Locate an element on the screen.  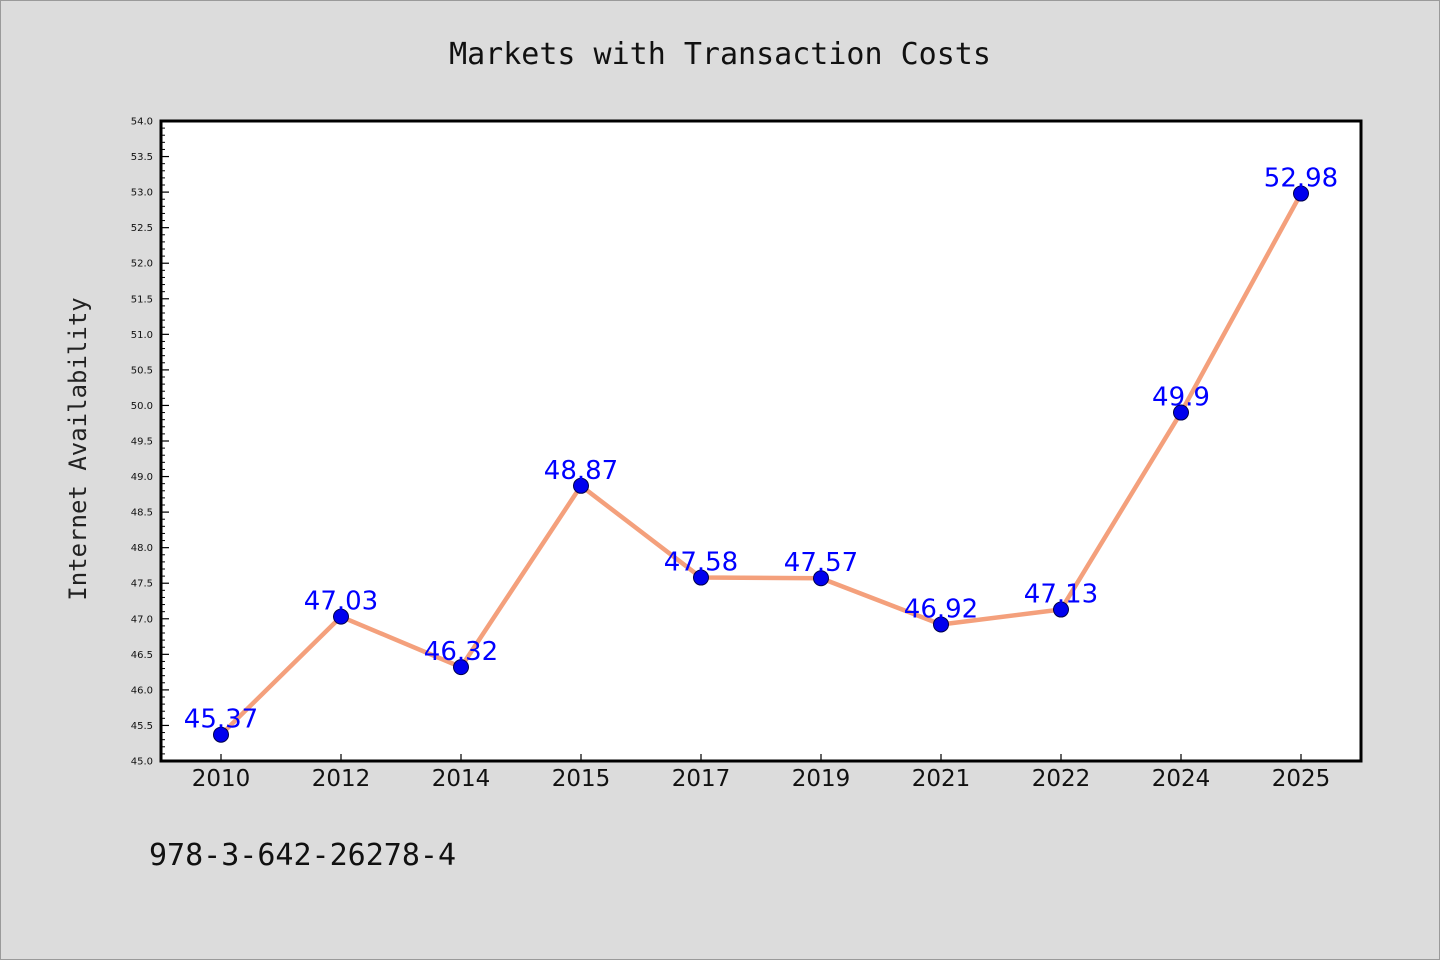
y-tick-label: 52.5 is located at coordinates (142, 228).